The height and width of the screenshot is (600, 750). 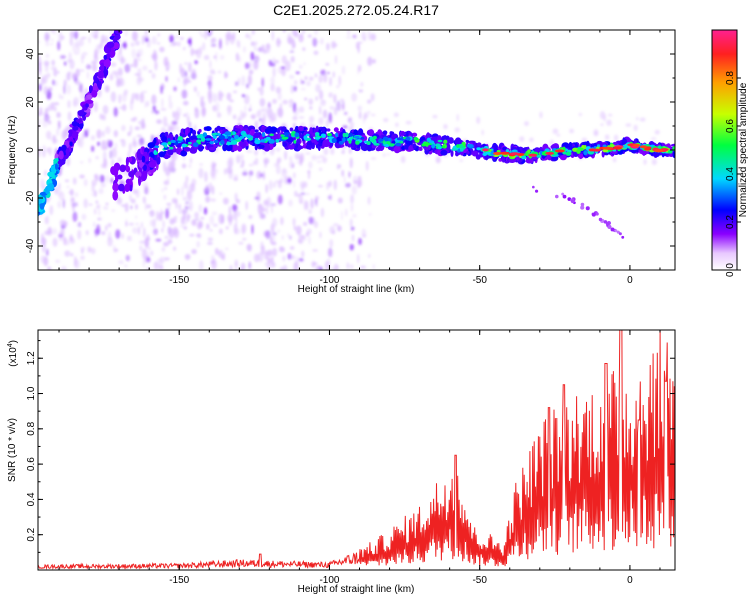 What do you see at coordinates (31, 464) in the screenshot?
I see `y-tick-label: 0.6` at bounding box center [31, 464].